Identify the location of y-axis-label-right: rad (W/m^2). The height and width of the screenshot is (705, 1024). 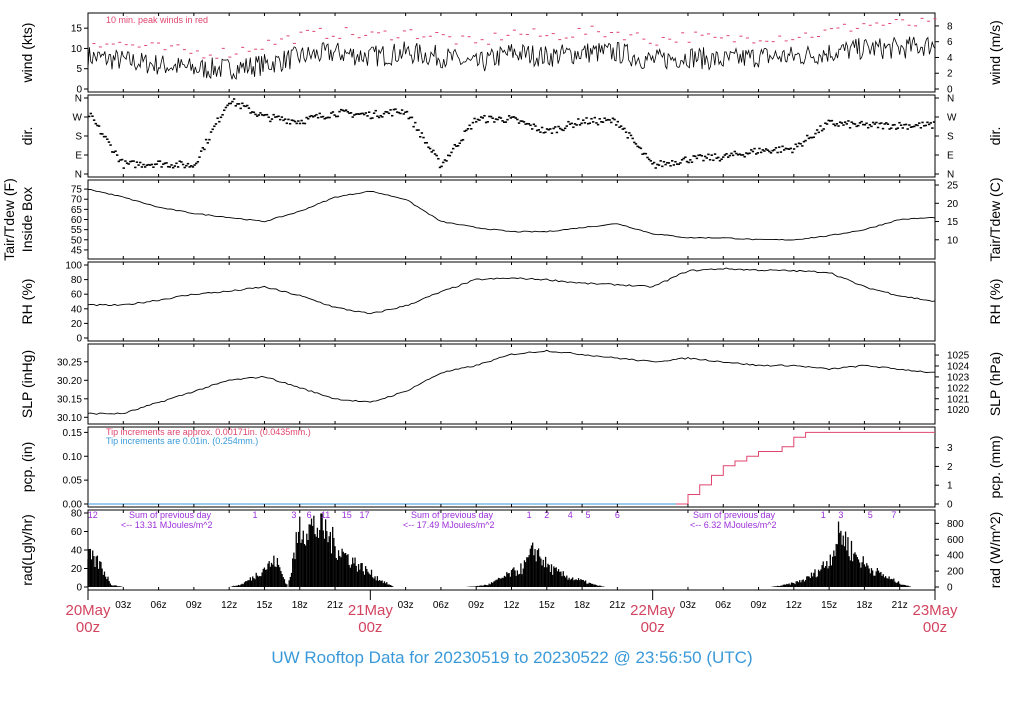
(995, 550).